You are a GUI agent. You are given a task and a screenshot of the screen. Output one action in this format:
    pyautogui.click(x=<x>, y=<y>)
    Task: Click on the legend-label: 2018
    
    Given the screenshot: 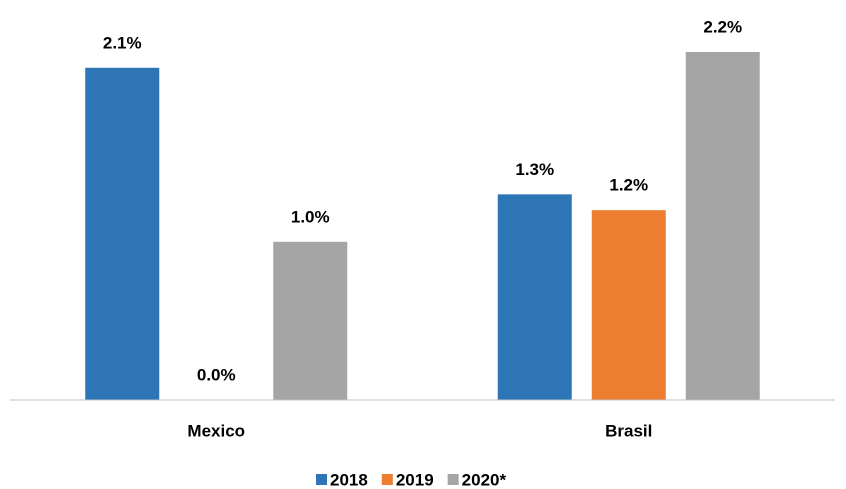 What is the action you would take?
    pyautogui.click(x=349, y=479)
    